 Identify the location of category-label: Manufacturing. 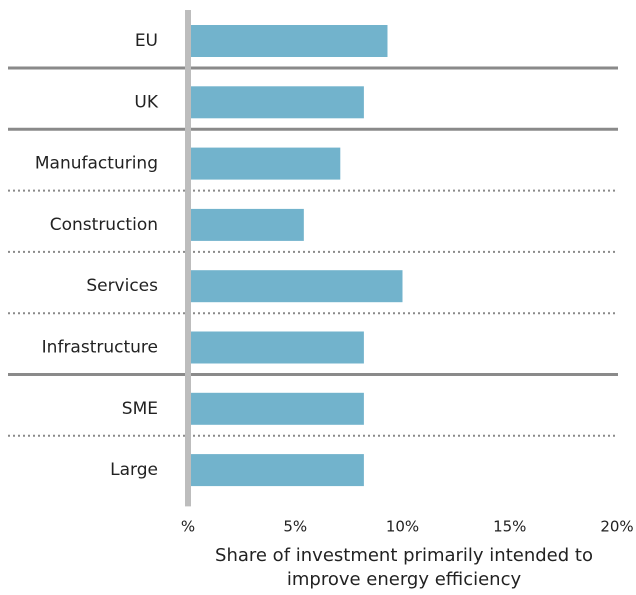
(96, 164).